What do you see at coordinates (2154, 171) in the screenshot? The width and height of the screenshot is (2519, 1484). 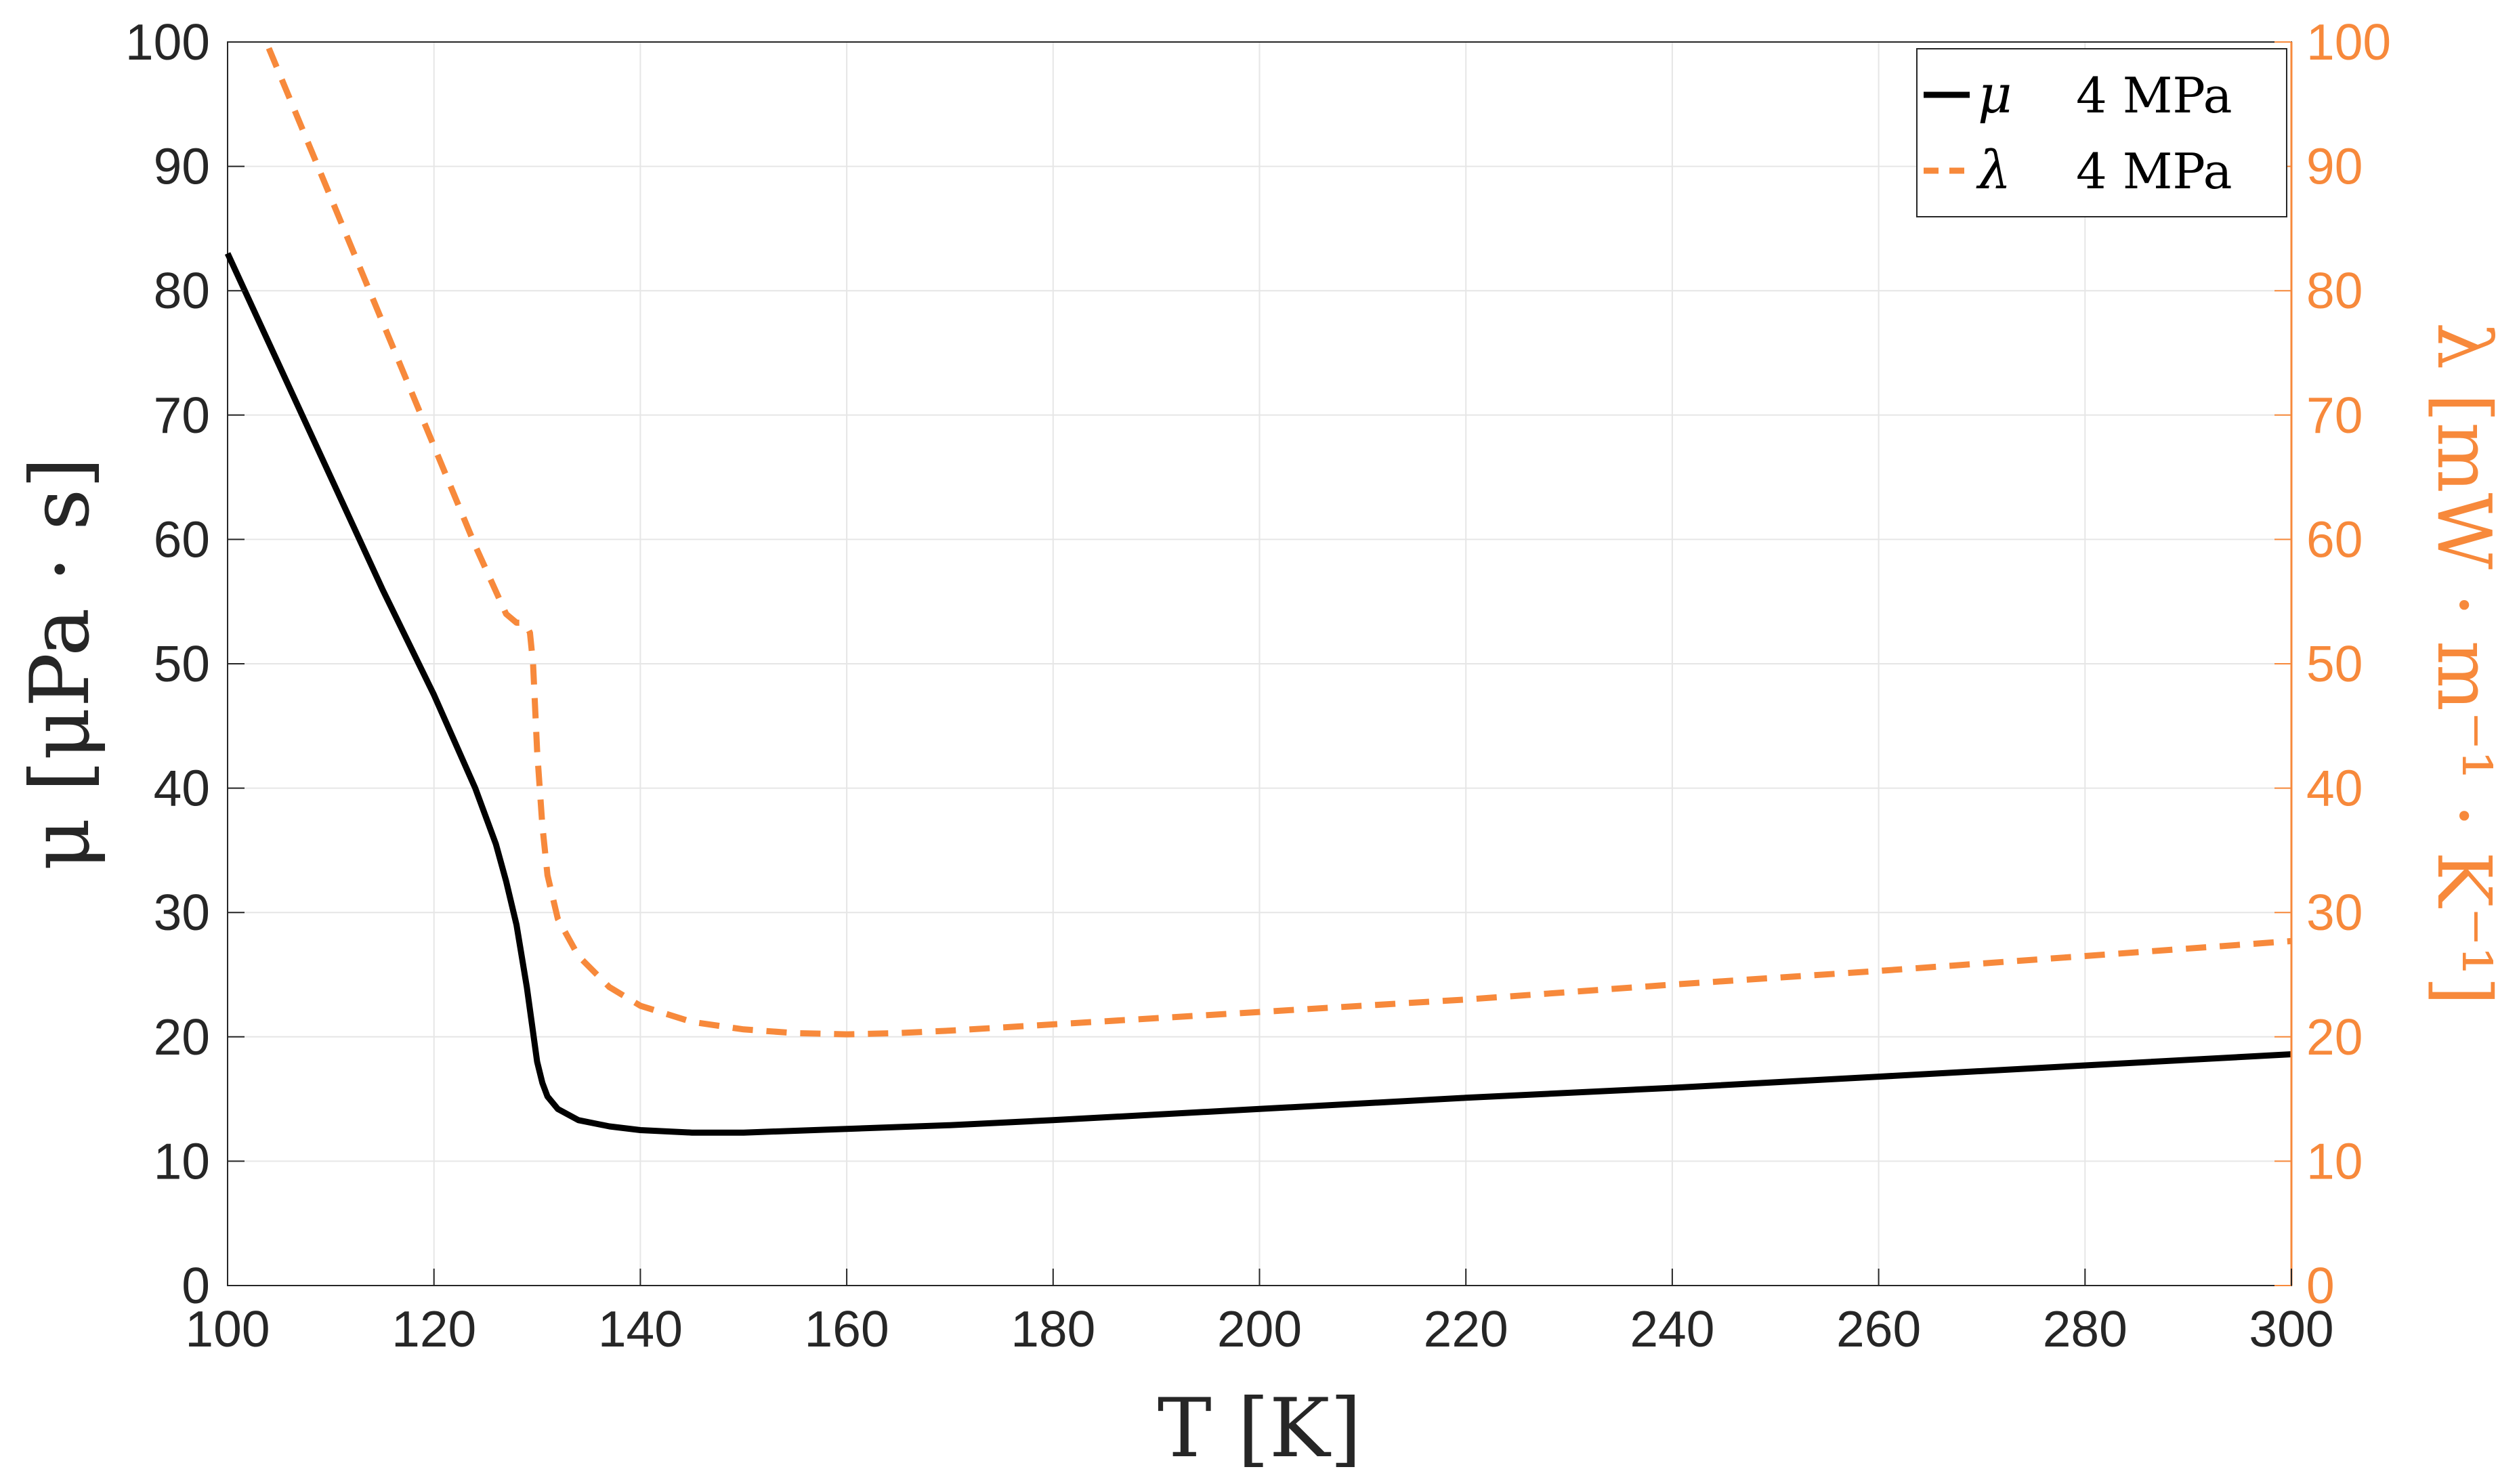 I see `legend-label-lambda: 4 MPa` at bounding box center [2154, 171].